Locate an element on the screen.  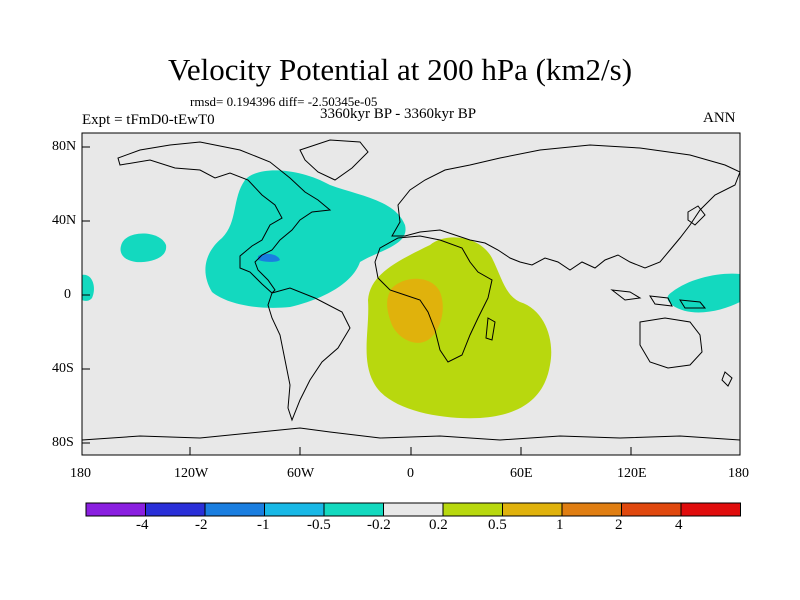
experiment-label: Expt = tFmD0-tEwT0 is located at coordinates (148, 120).